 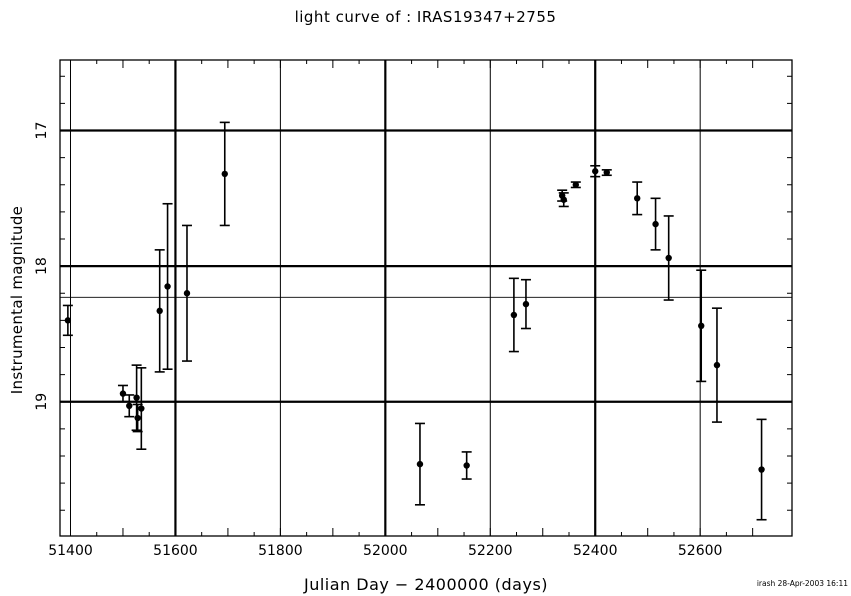 What do you see at coordinates (42, 131) in the screenshot?
I see `y-tick-label: 17` at bounding box center [42, 131].